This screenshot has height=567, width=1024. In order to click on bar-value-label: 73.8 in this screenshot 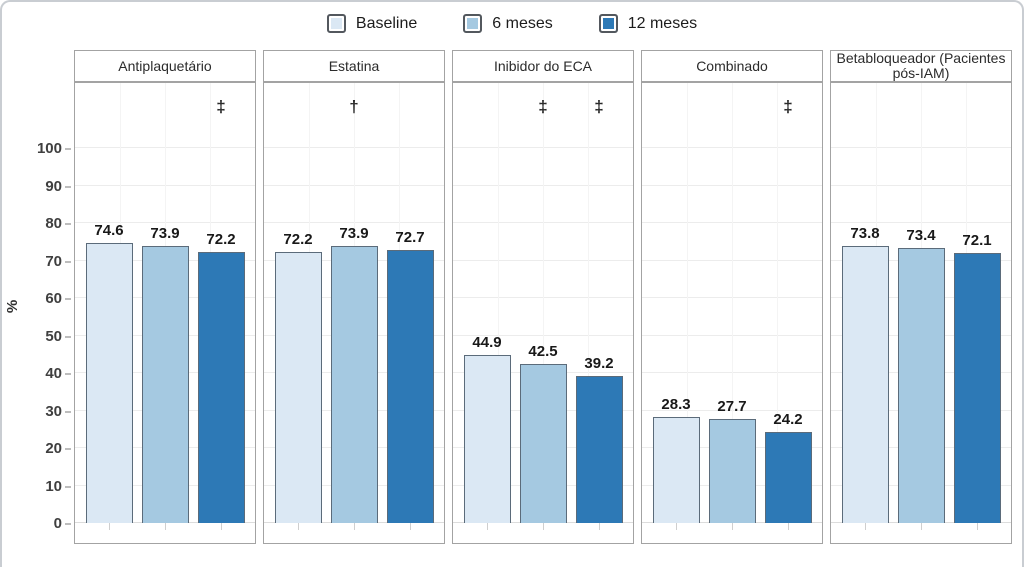, I will do `click(865, 234)`.